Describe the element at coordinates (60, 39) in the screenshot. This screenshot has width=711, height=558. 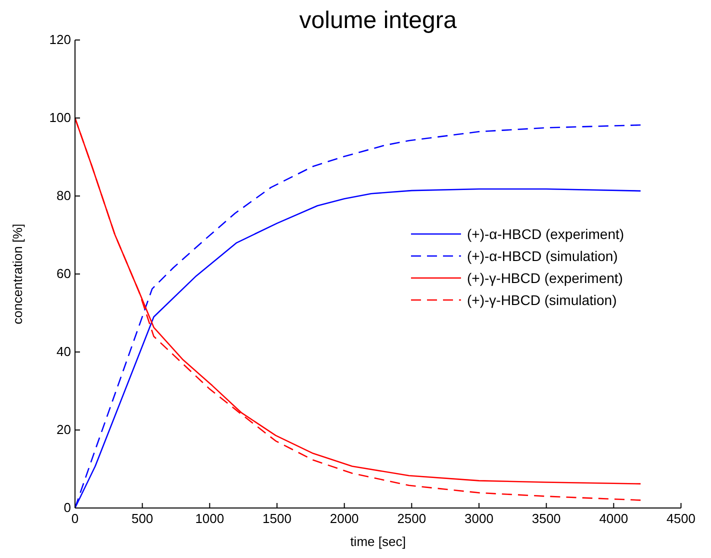
I see `y-tick-label: 120` at that location.